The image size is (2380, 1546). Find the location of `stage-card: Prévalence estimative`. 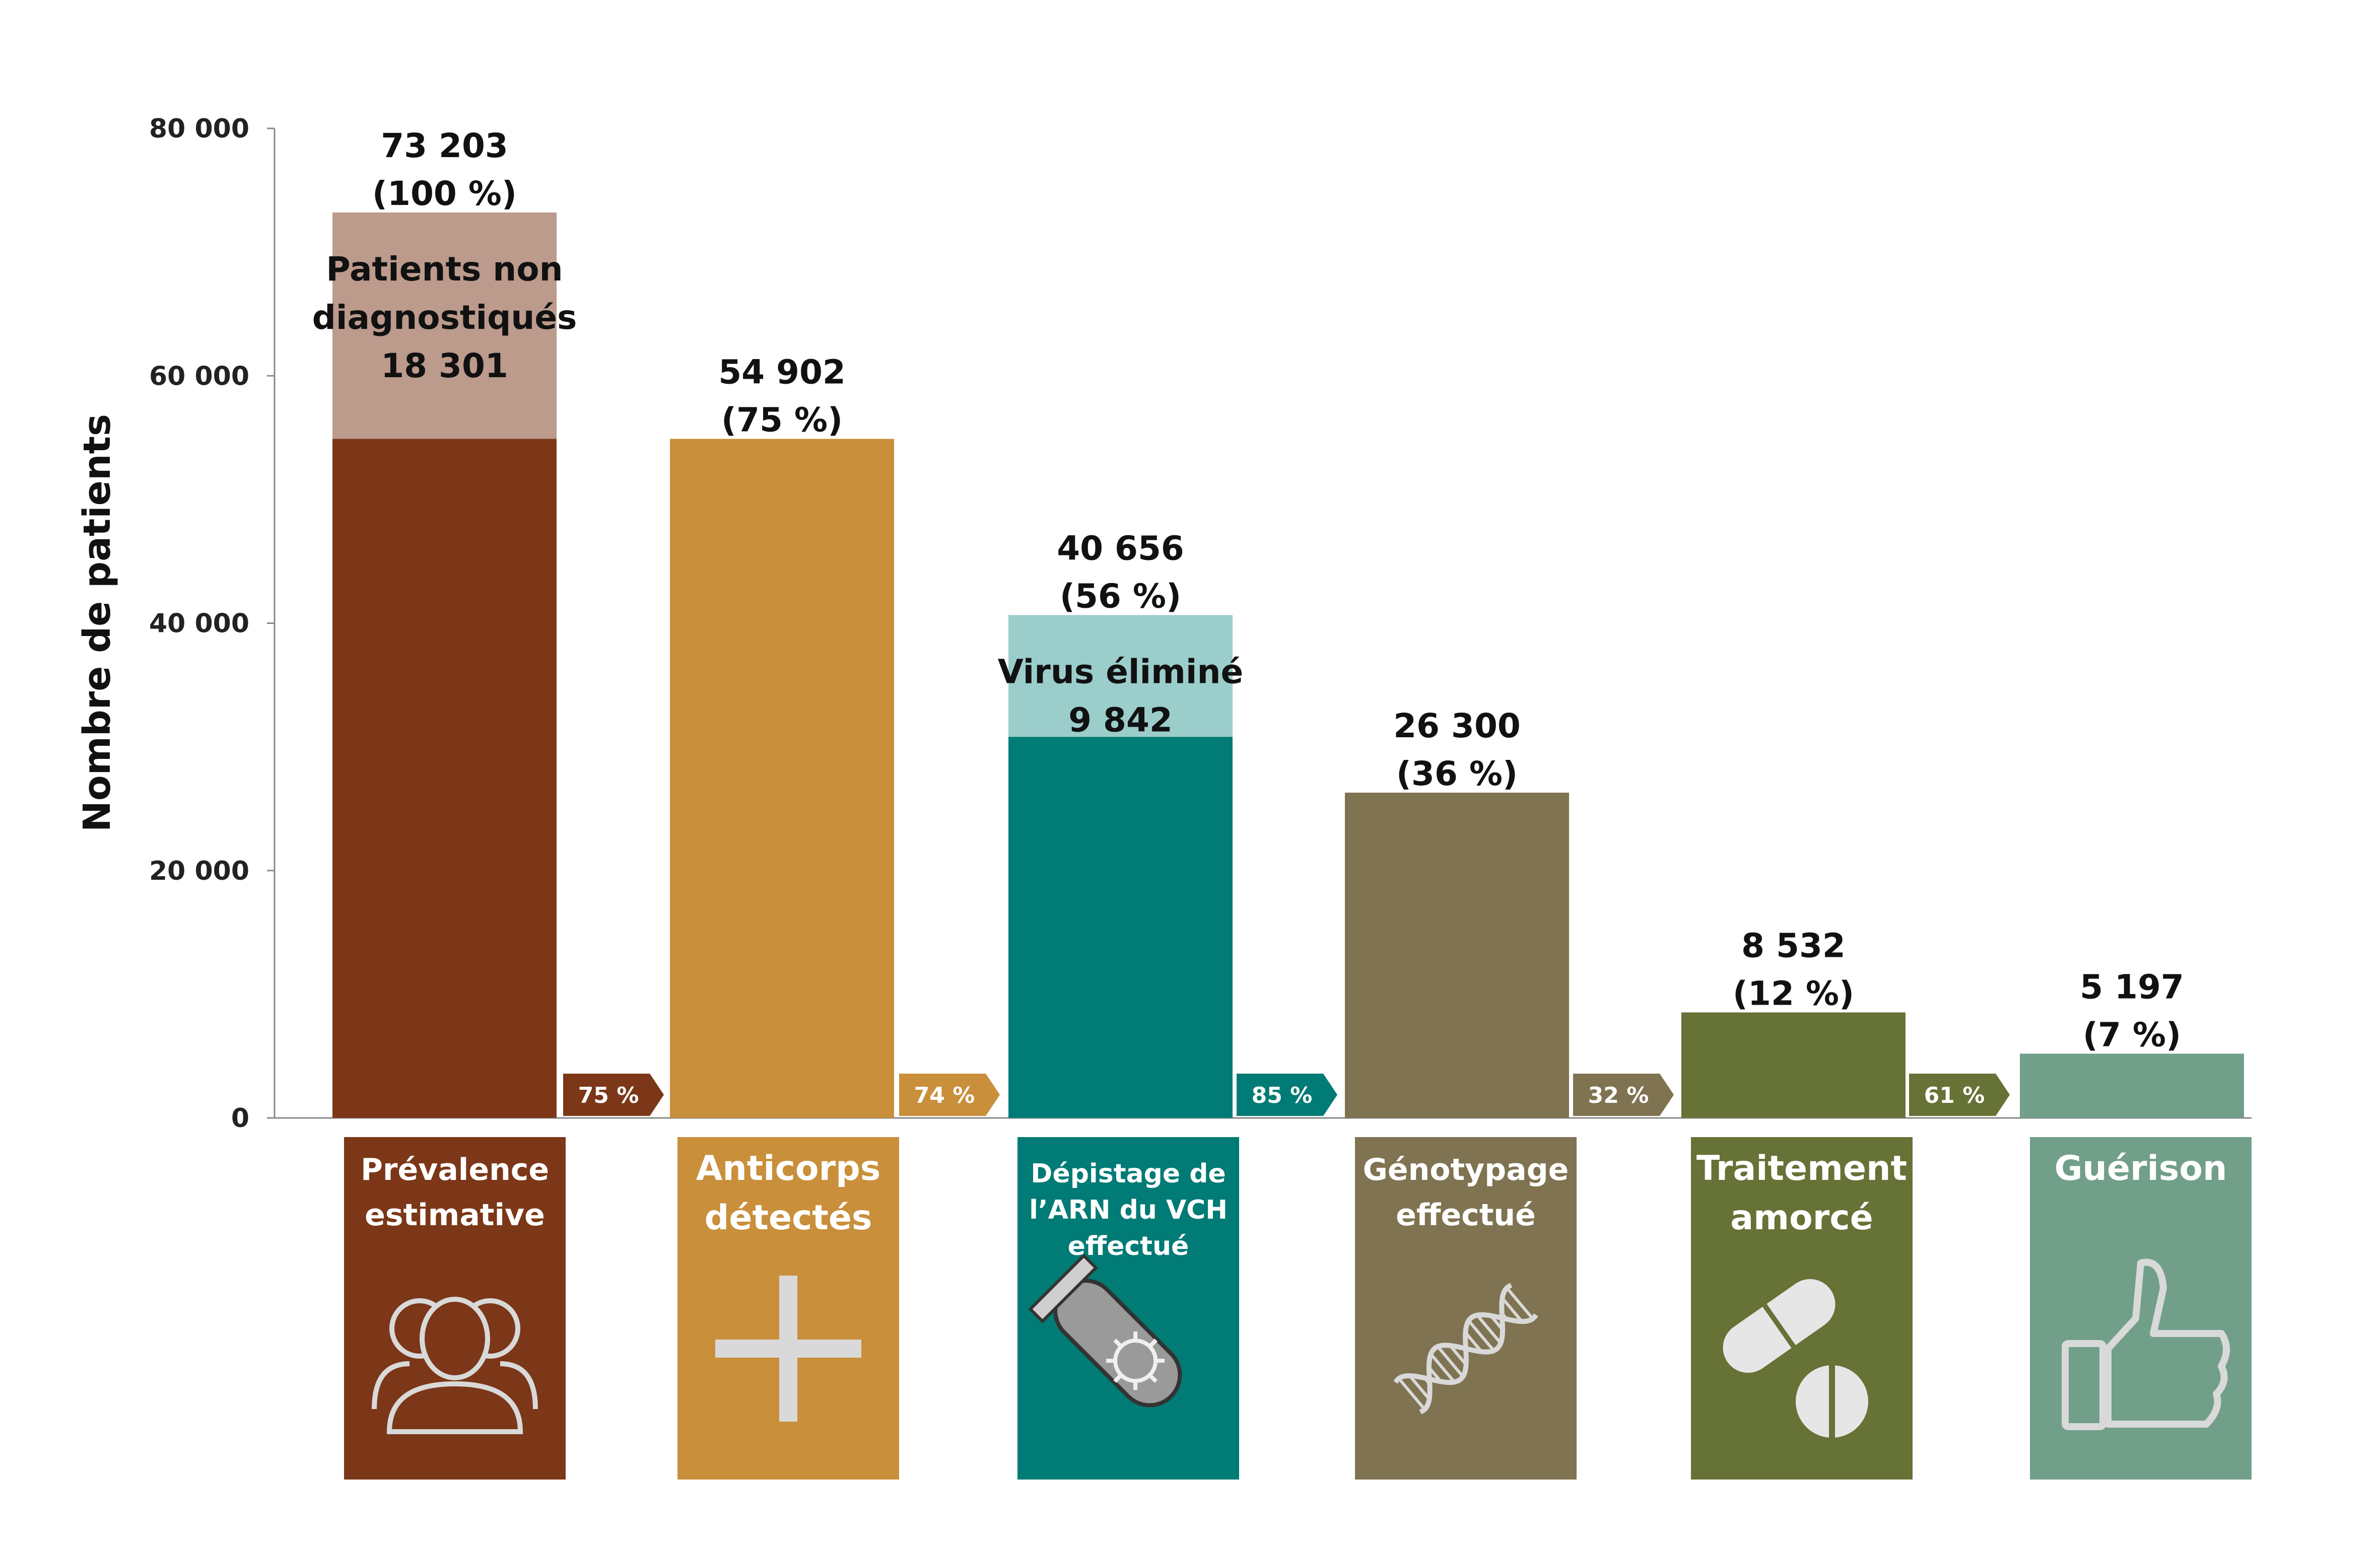

stage-card: Prévalence estimative is located at coordinates (455, 1308).